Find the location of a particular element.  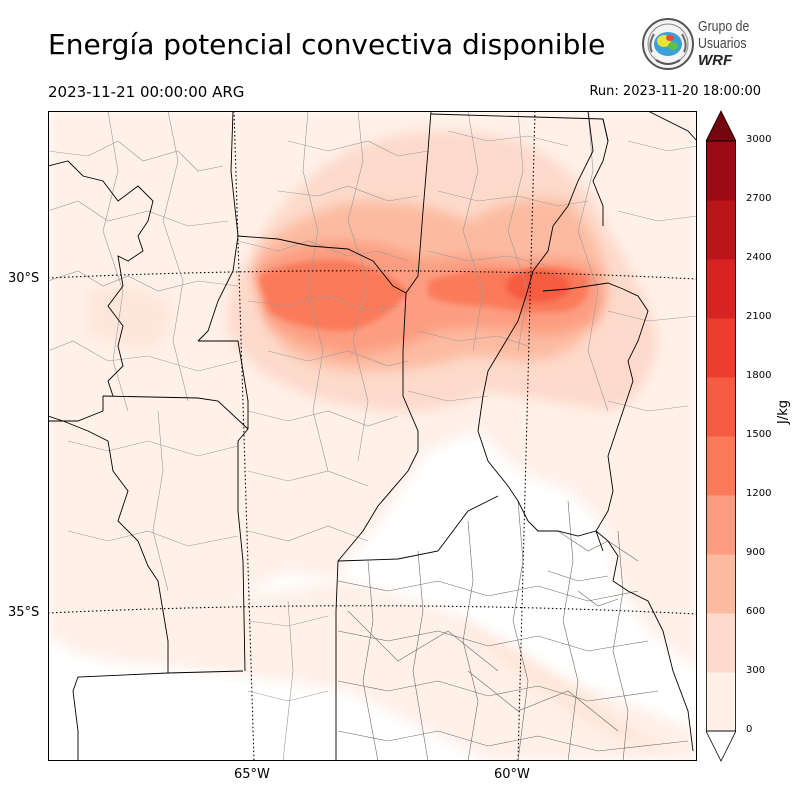

colorbar-tick-label: 2100 is located at coordinates (759, 316).